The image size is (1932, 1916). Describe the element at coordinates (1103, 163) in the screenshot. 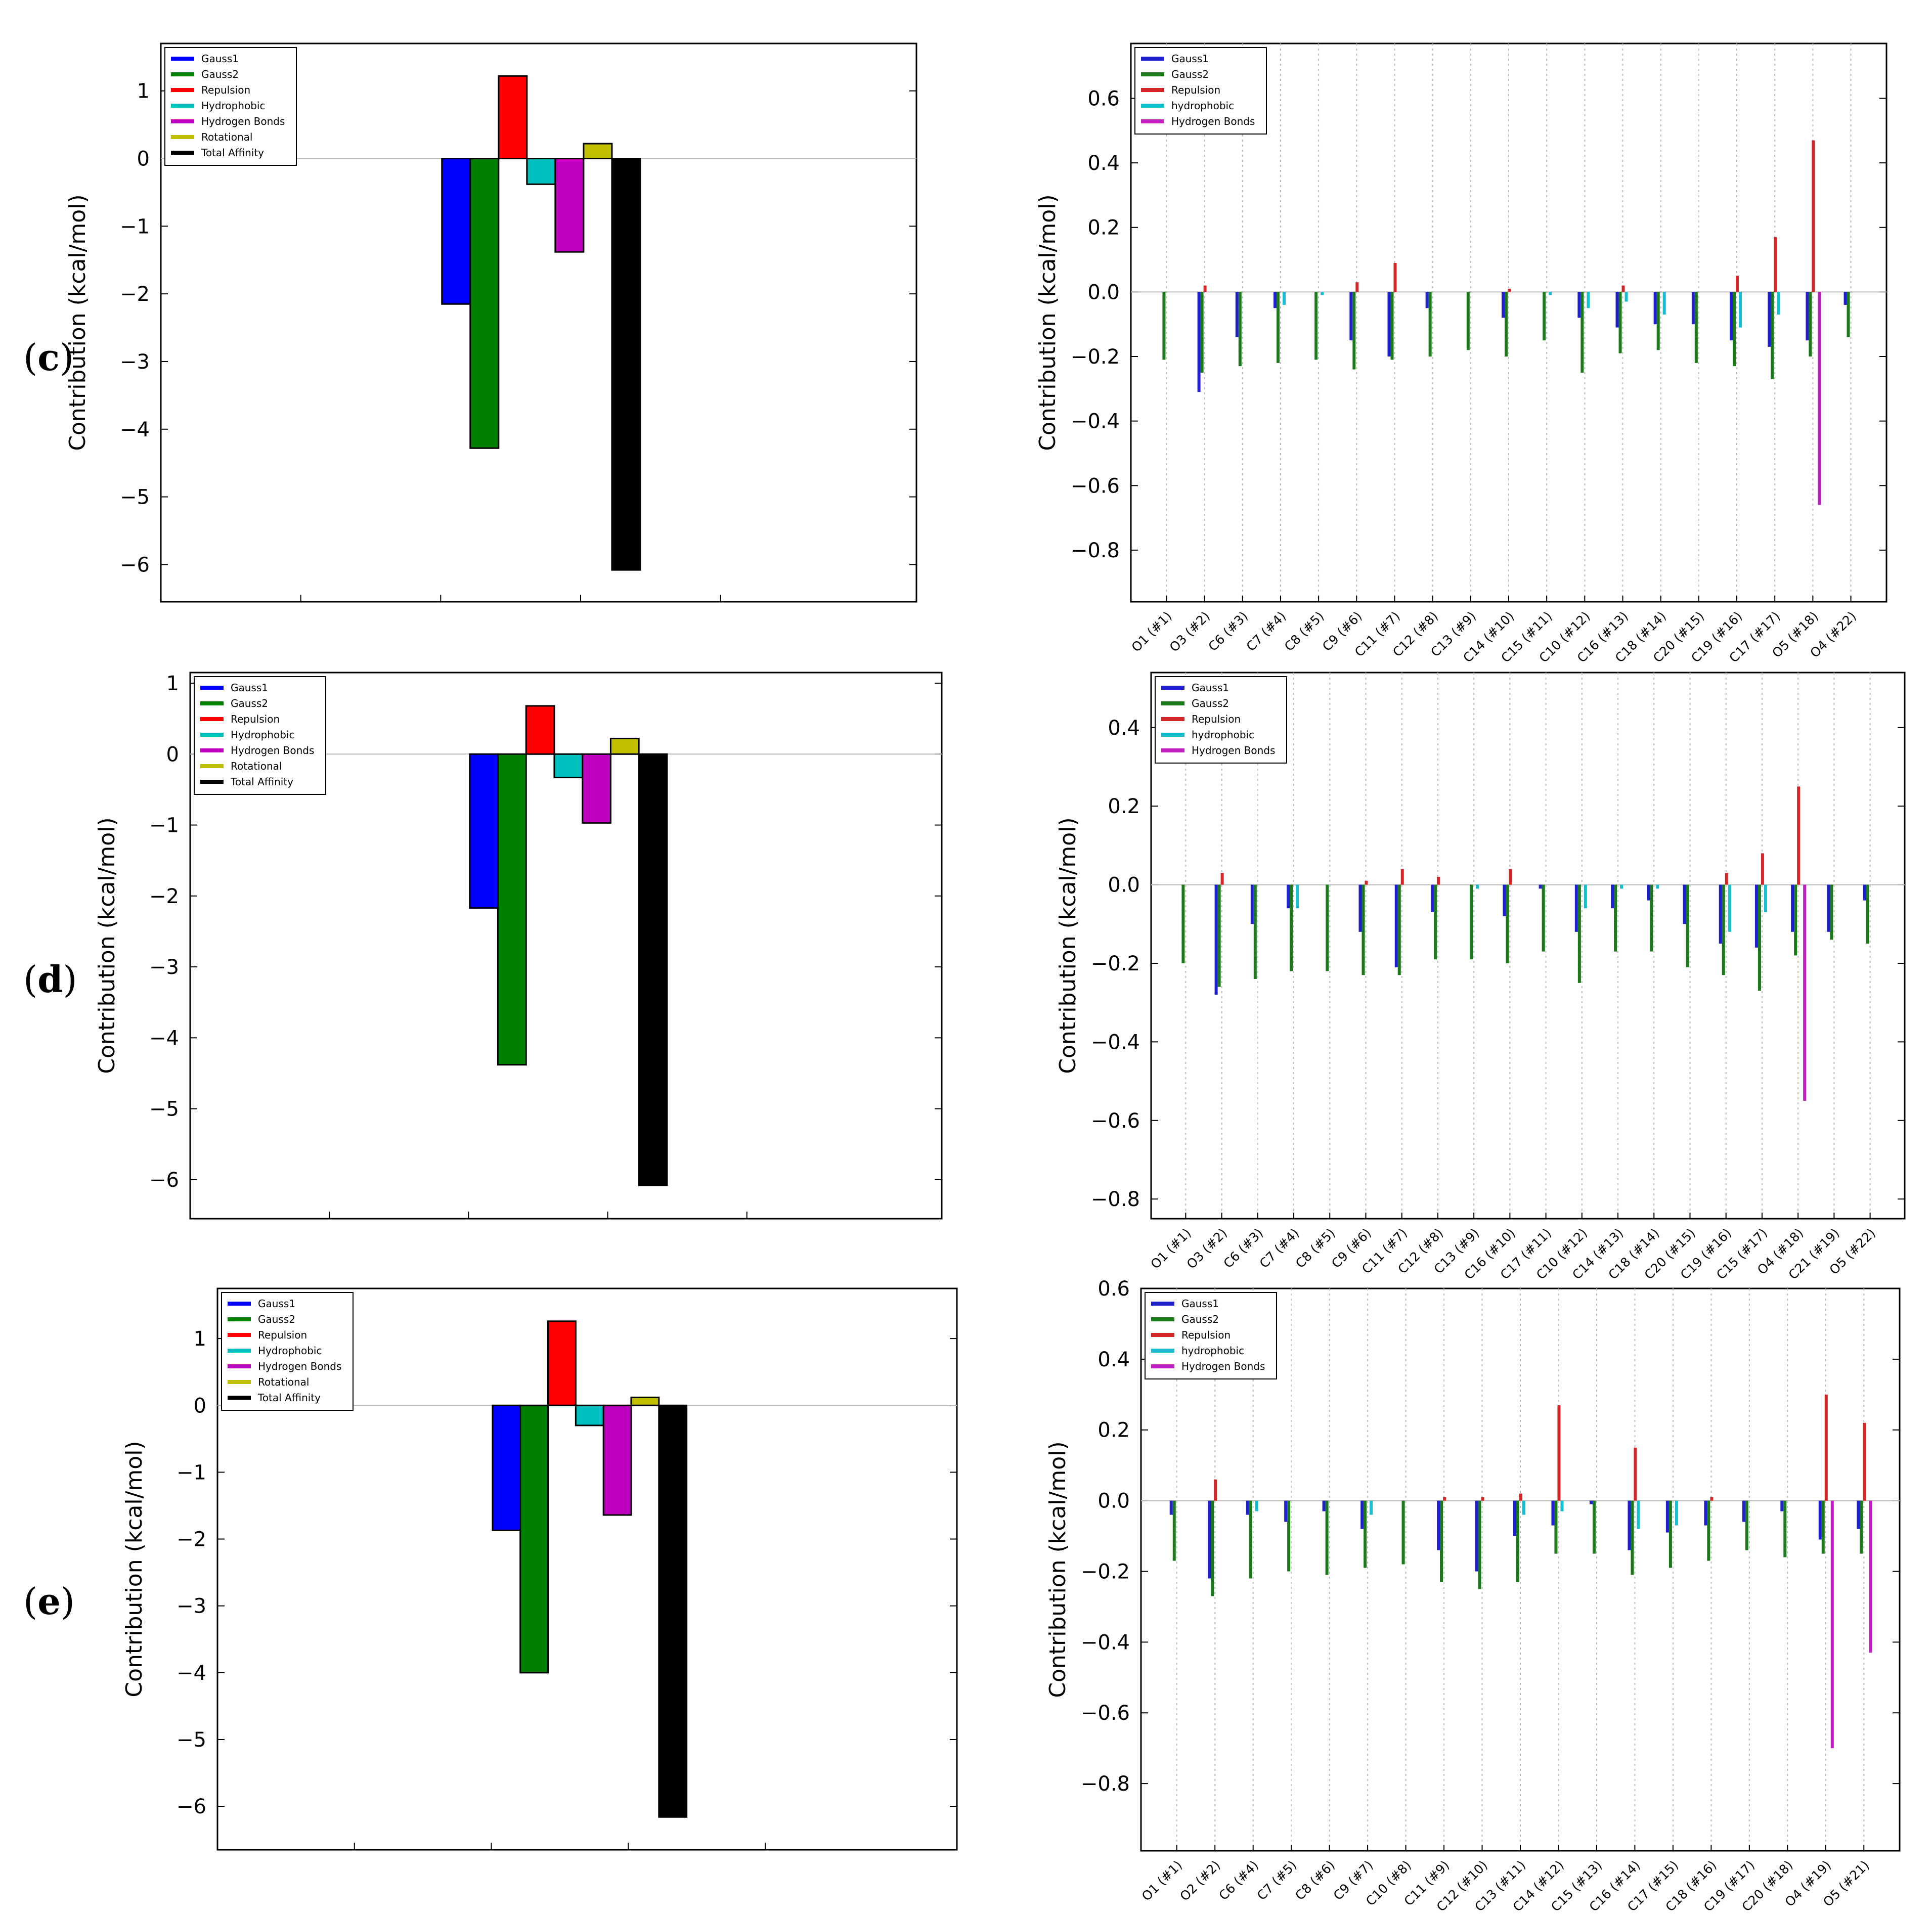

I see `y-tick-label: 0.4` at that location.